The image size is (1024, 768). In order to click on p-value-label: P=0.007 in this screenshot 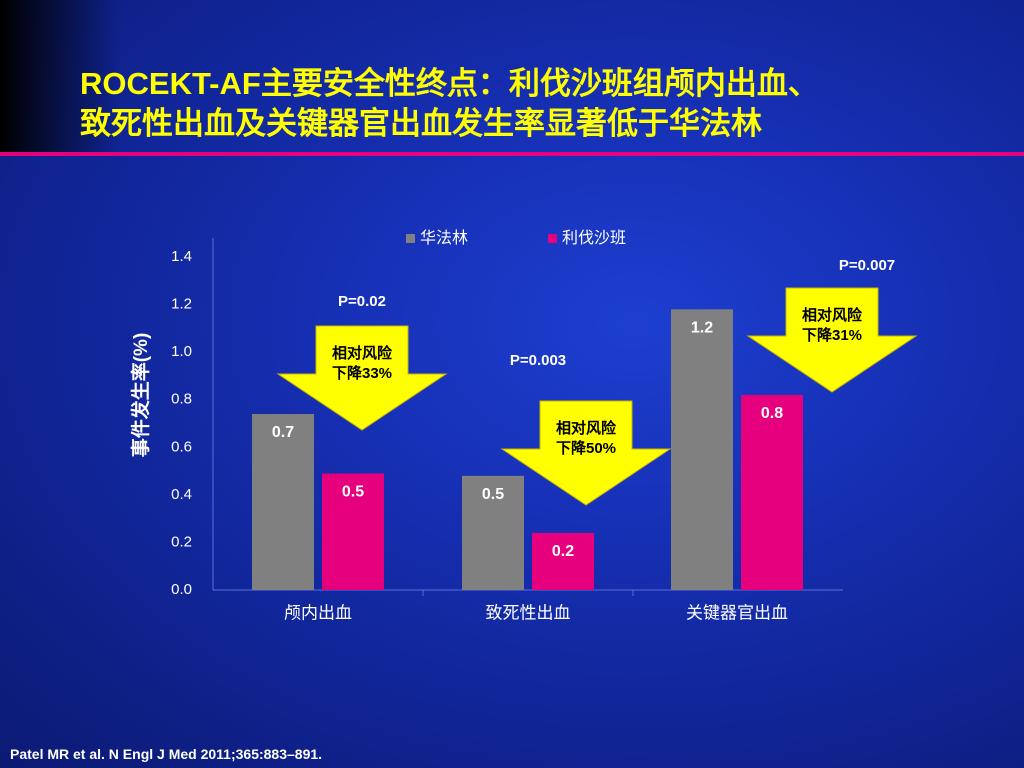, I will do `click(867, 265)`.